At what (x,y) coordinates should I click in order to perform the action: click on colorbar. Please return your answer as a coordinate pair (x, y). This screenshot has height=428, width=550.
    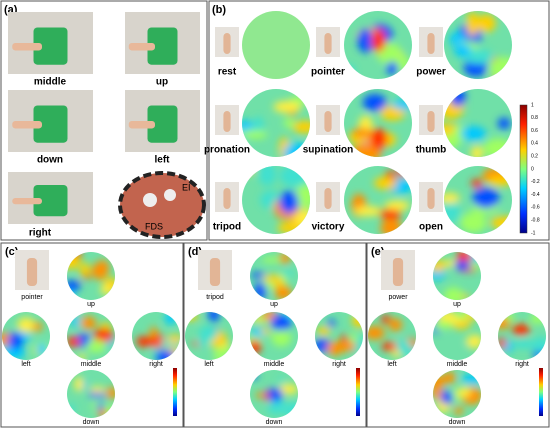
    Looking at the image, I should click on (358, 392).